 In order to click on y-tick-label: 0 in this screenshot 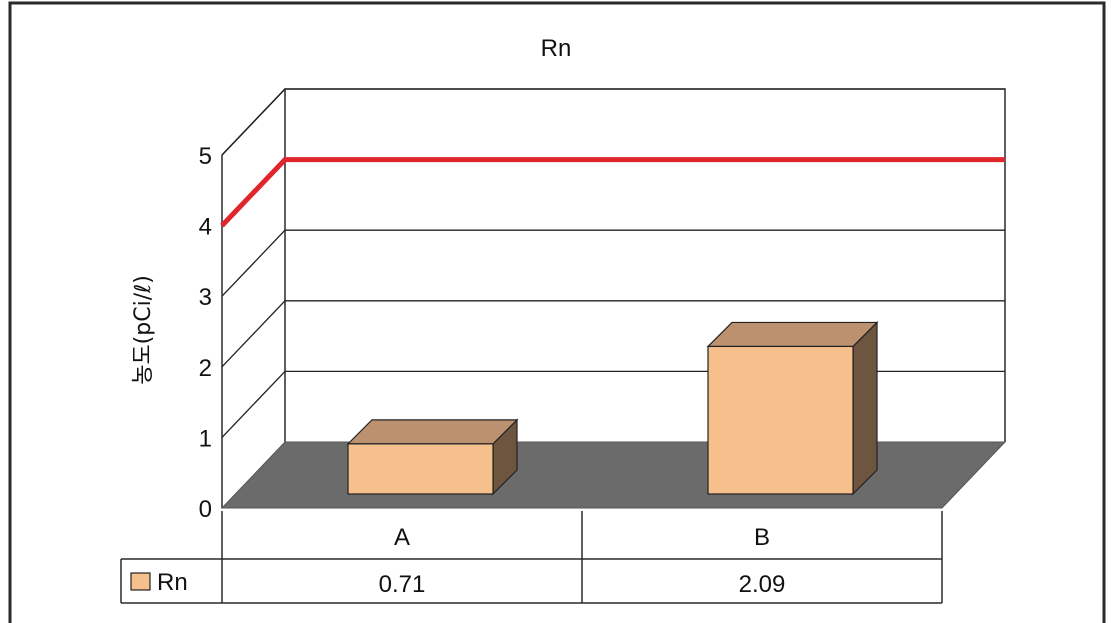, I will do `click(205, 509)`.